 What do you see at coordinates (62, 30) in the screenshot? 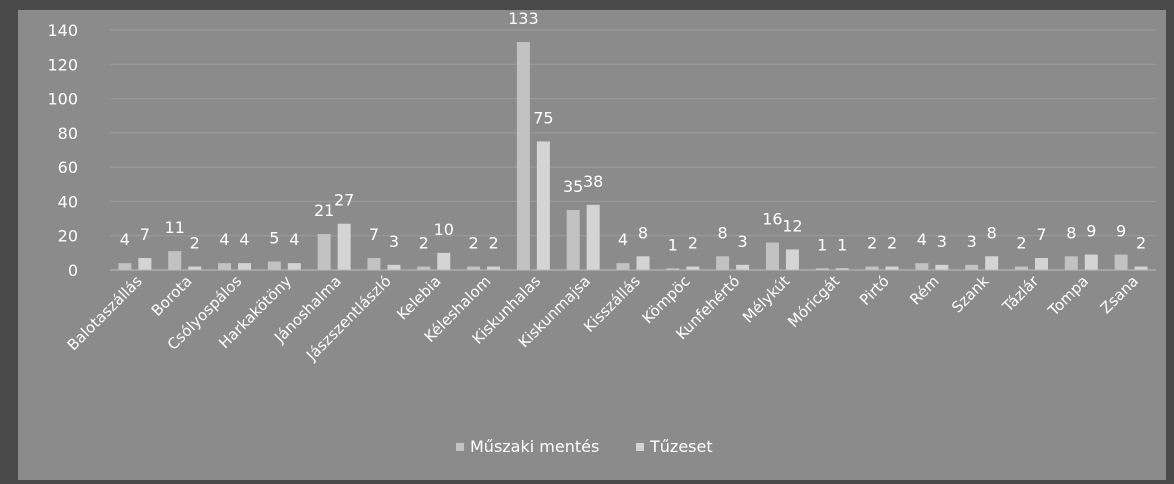
I see `y-tick-label: 140` at bounding box center [62, 30].